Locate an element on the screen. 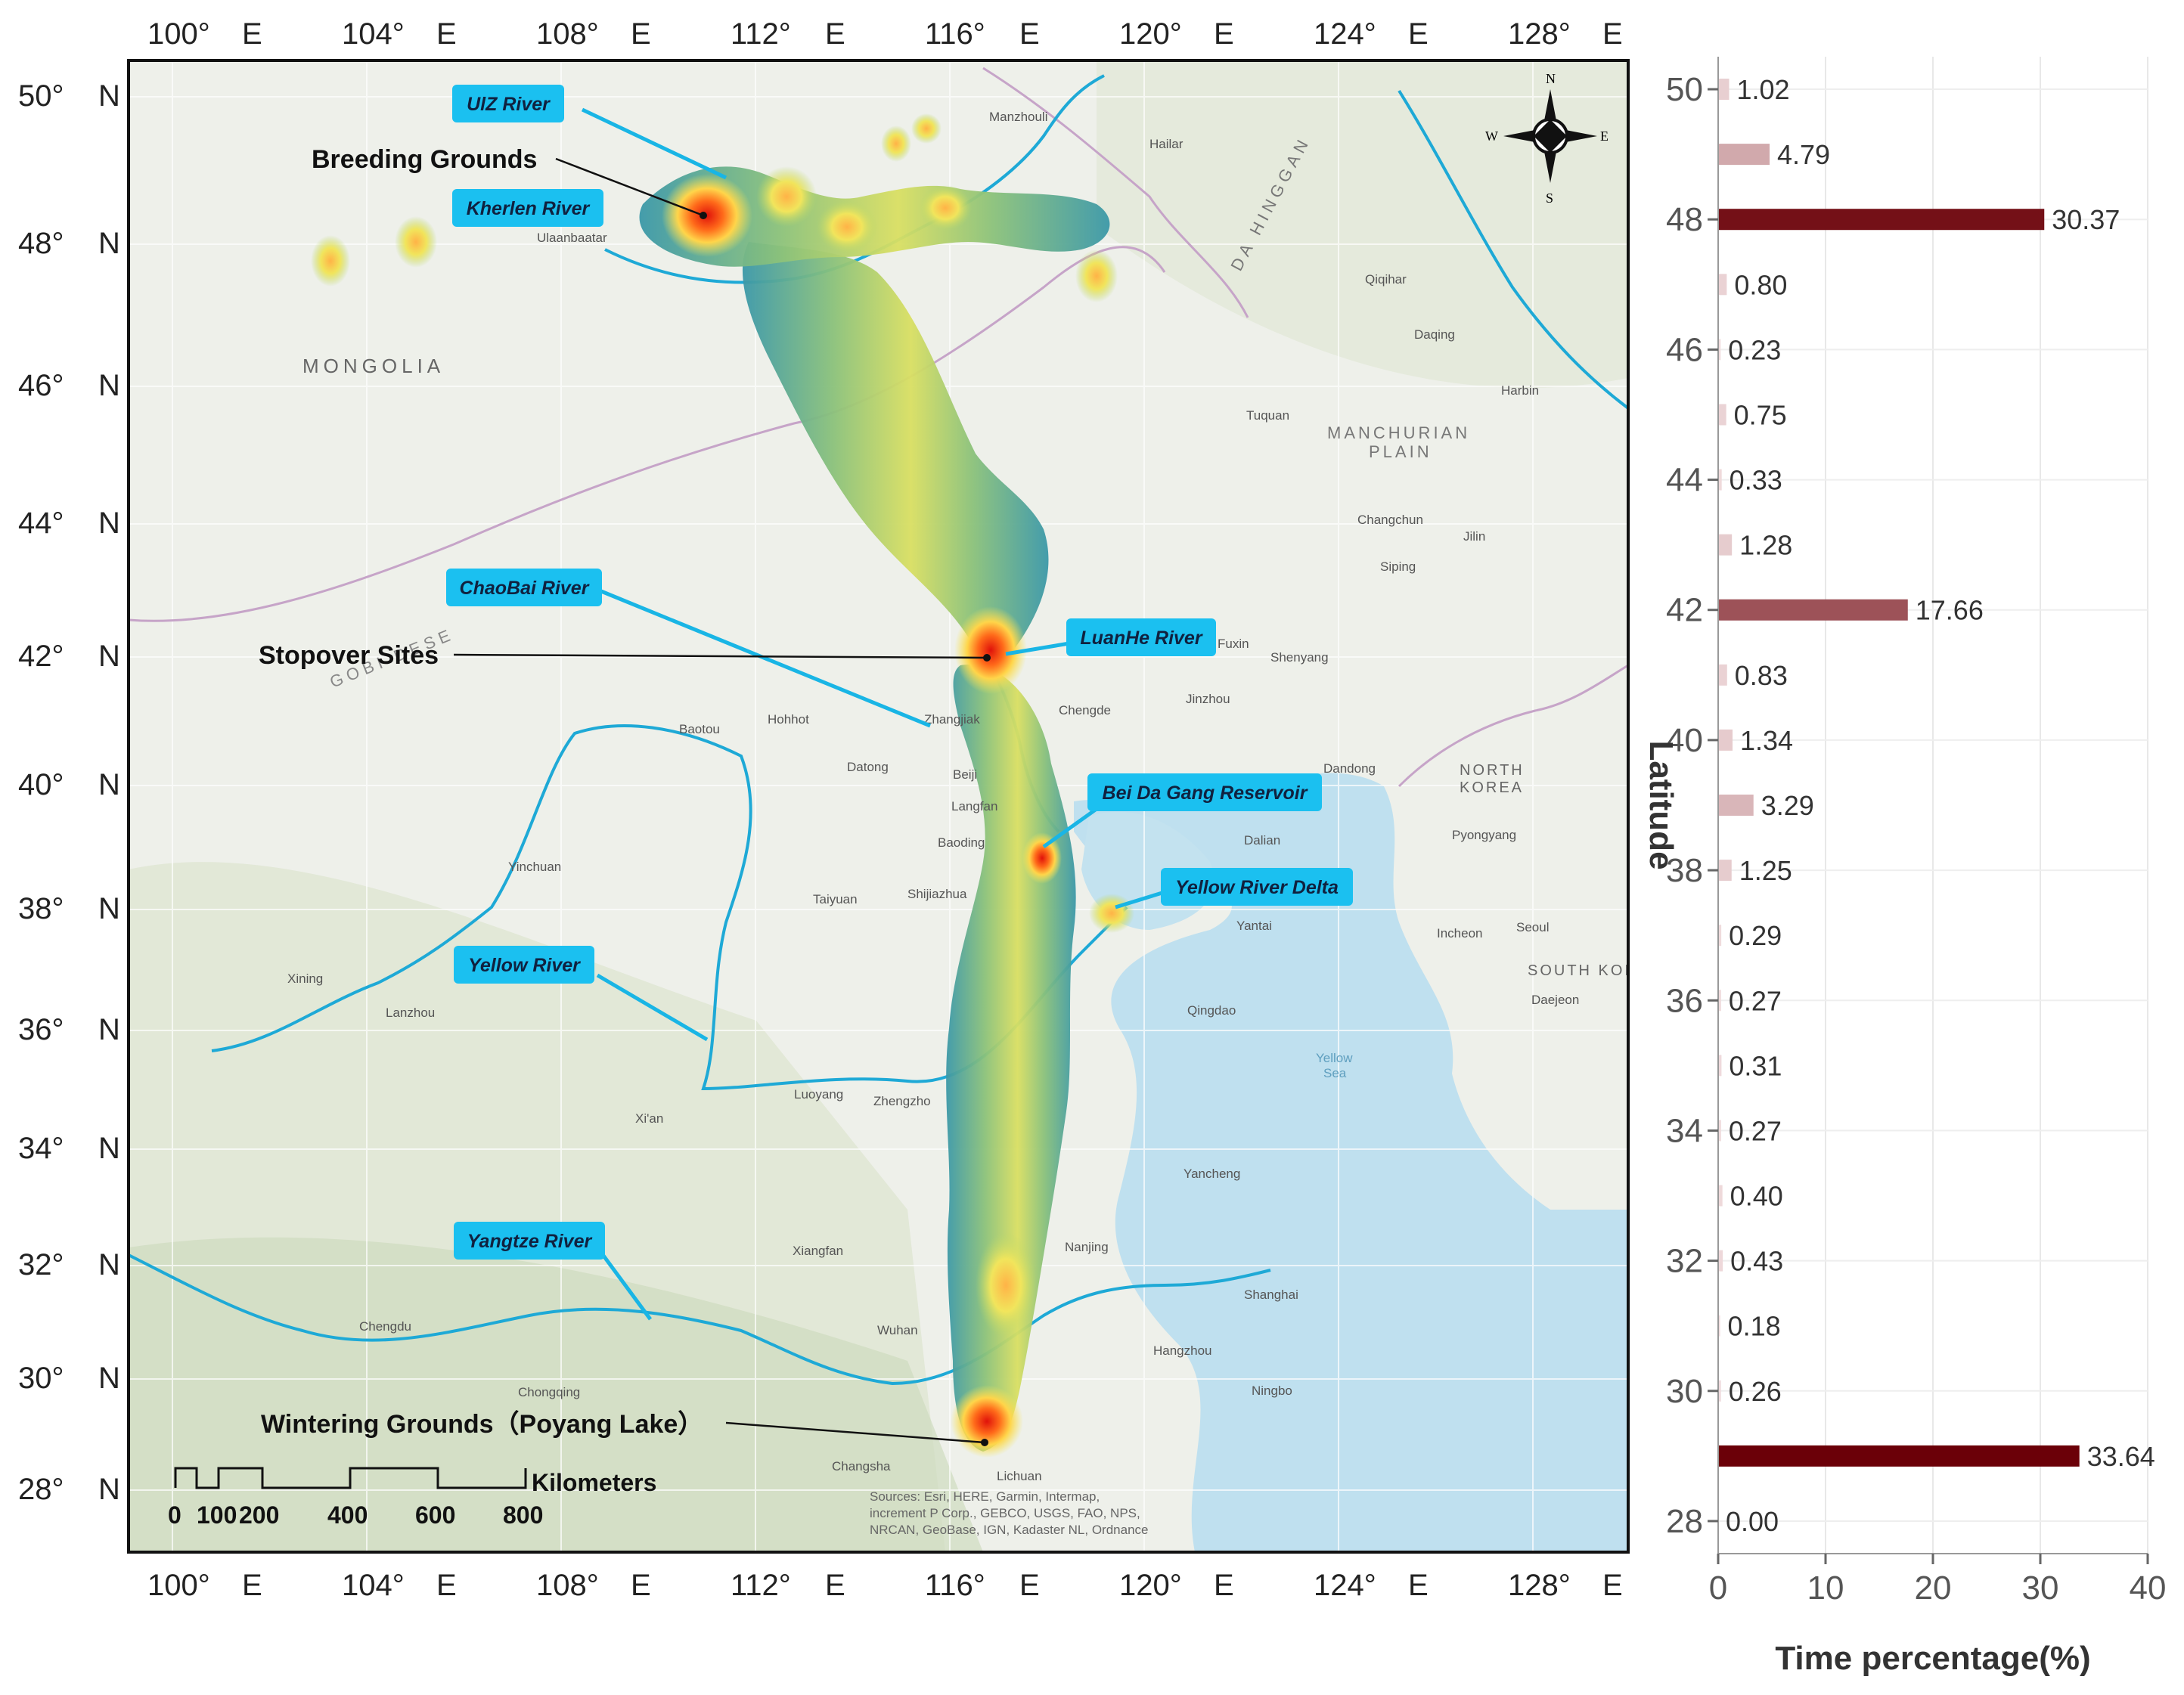 The image size is (2184, 1695). hotspot-beidagang is located at coordinates (1042, 858).